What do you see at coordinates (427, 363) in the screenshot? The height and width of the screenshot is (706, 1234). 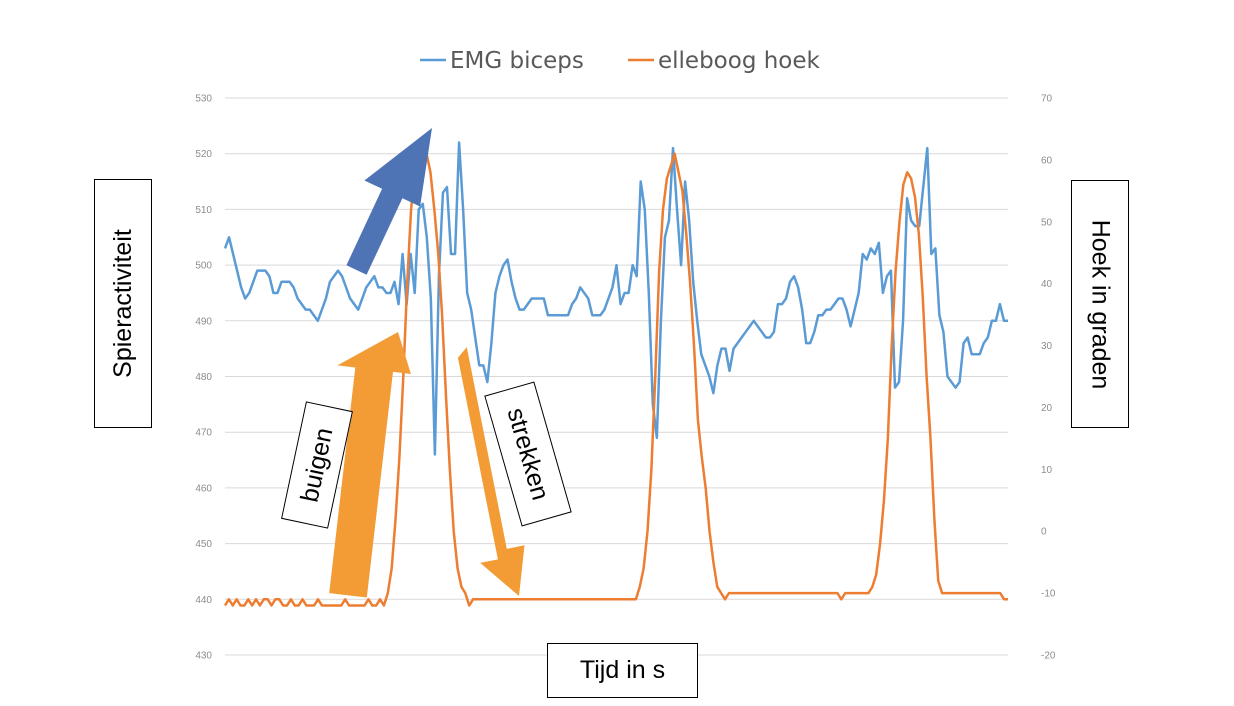 I see `arrows` at bounding box center [427, 363].